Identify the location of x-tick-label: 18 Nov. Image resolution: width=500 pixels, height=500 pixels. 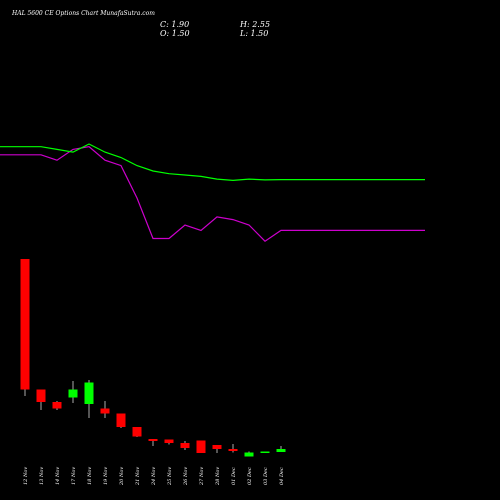
(90, 476).